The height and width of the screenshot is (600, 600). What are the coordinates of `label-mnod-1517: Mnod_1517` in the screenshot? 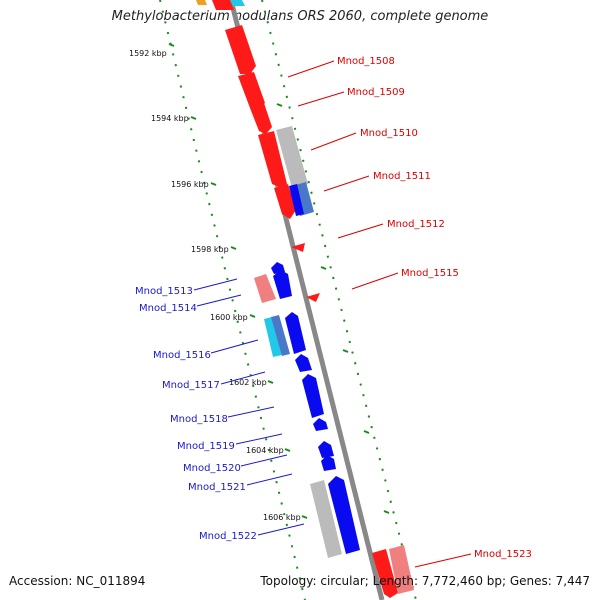 It's located at (191, 385).